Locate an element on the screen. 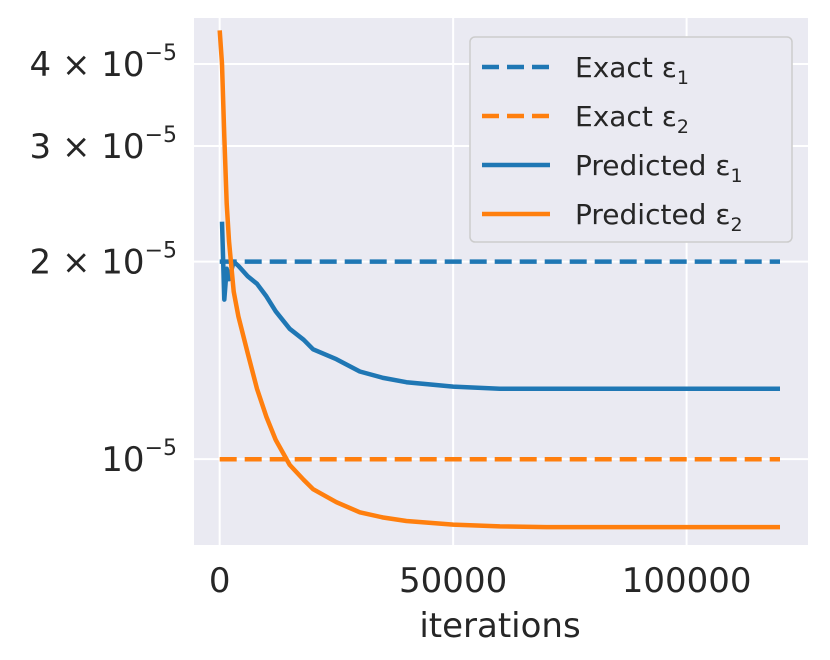  x-tick-labels: 0 50000 100000 is located at coordinates (480, 581).